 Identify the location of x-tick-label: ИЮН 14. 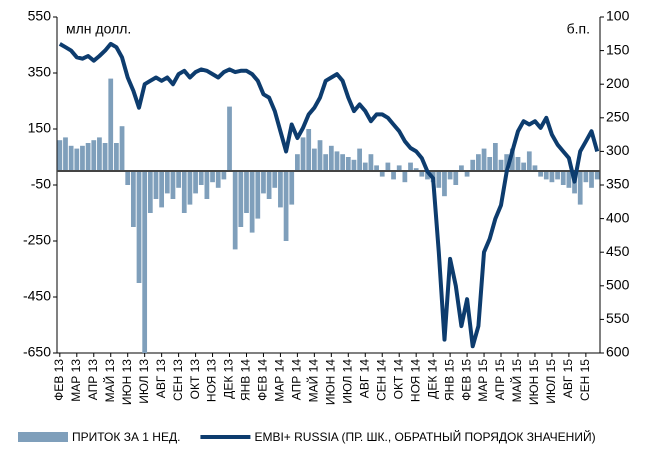
(331, 382).